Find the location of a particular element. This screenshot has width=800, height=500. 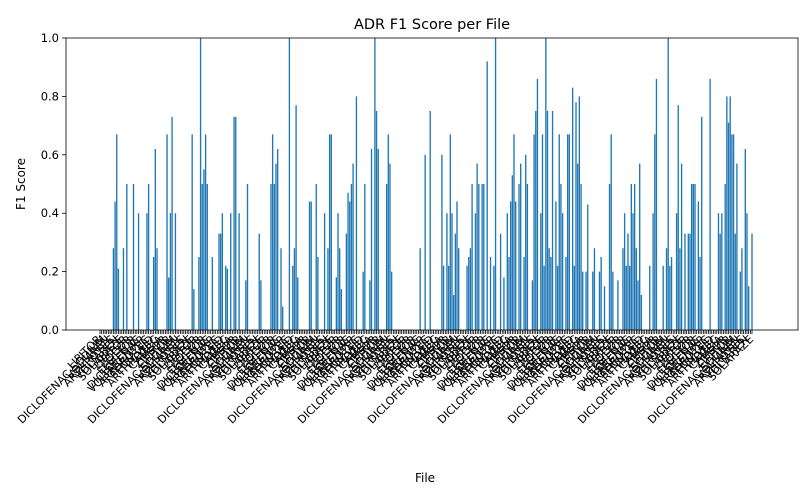

y-tick-label: 1.0 is located at coordinates (50, 38).